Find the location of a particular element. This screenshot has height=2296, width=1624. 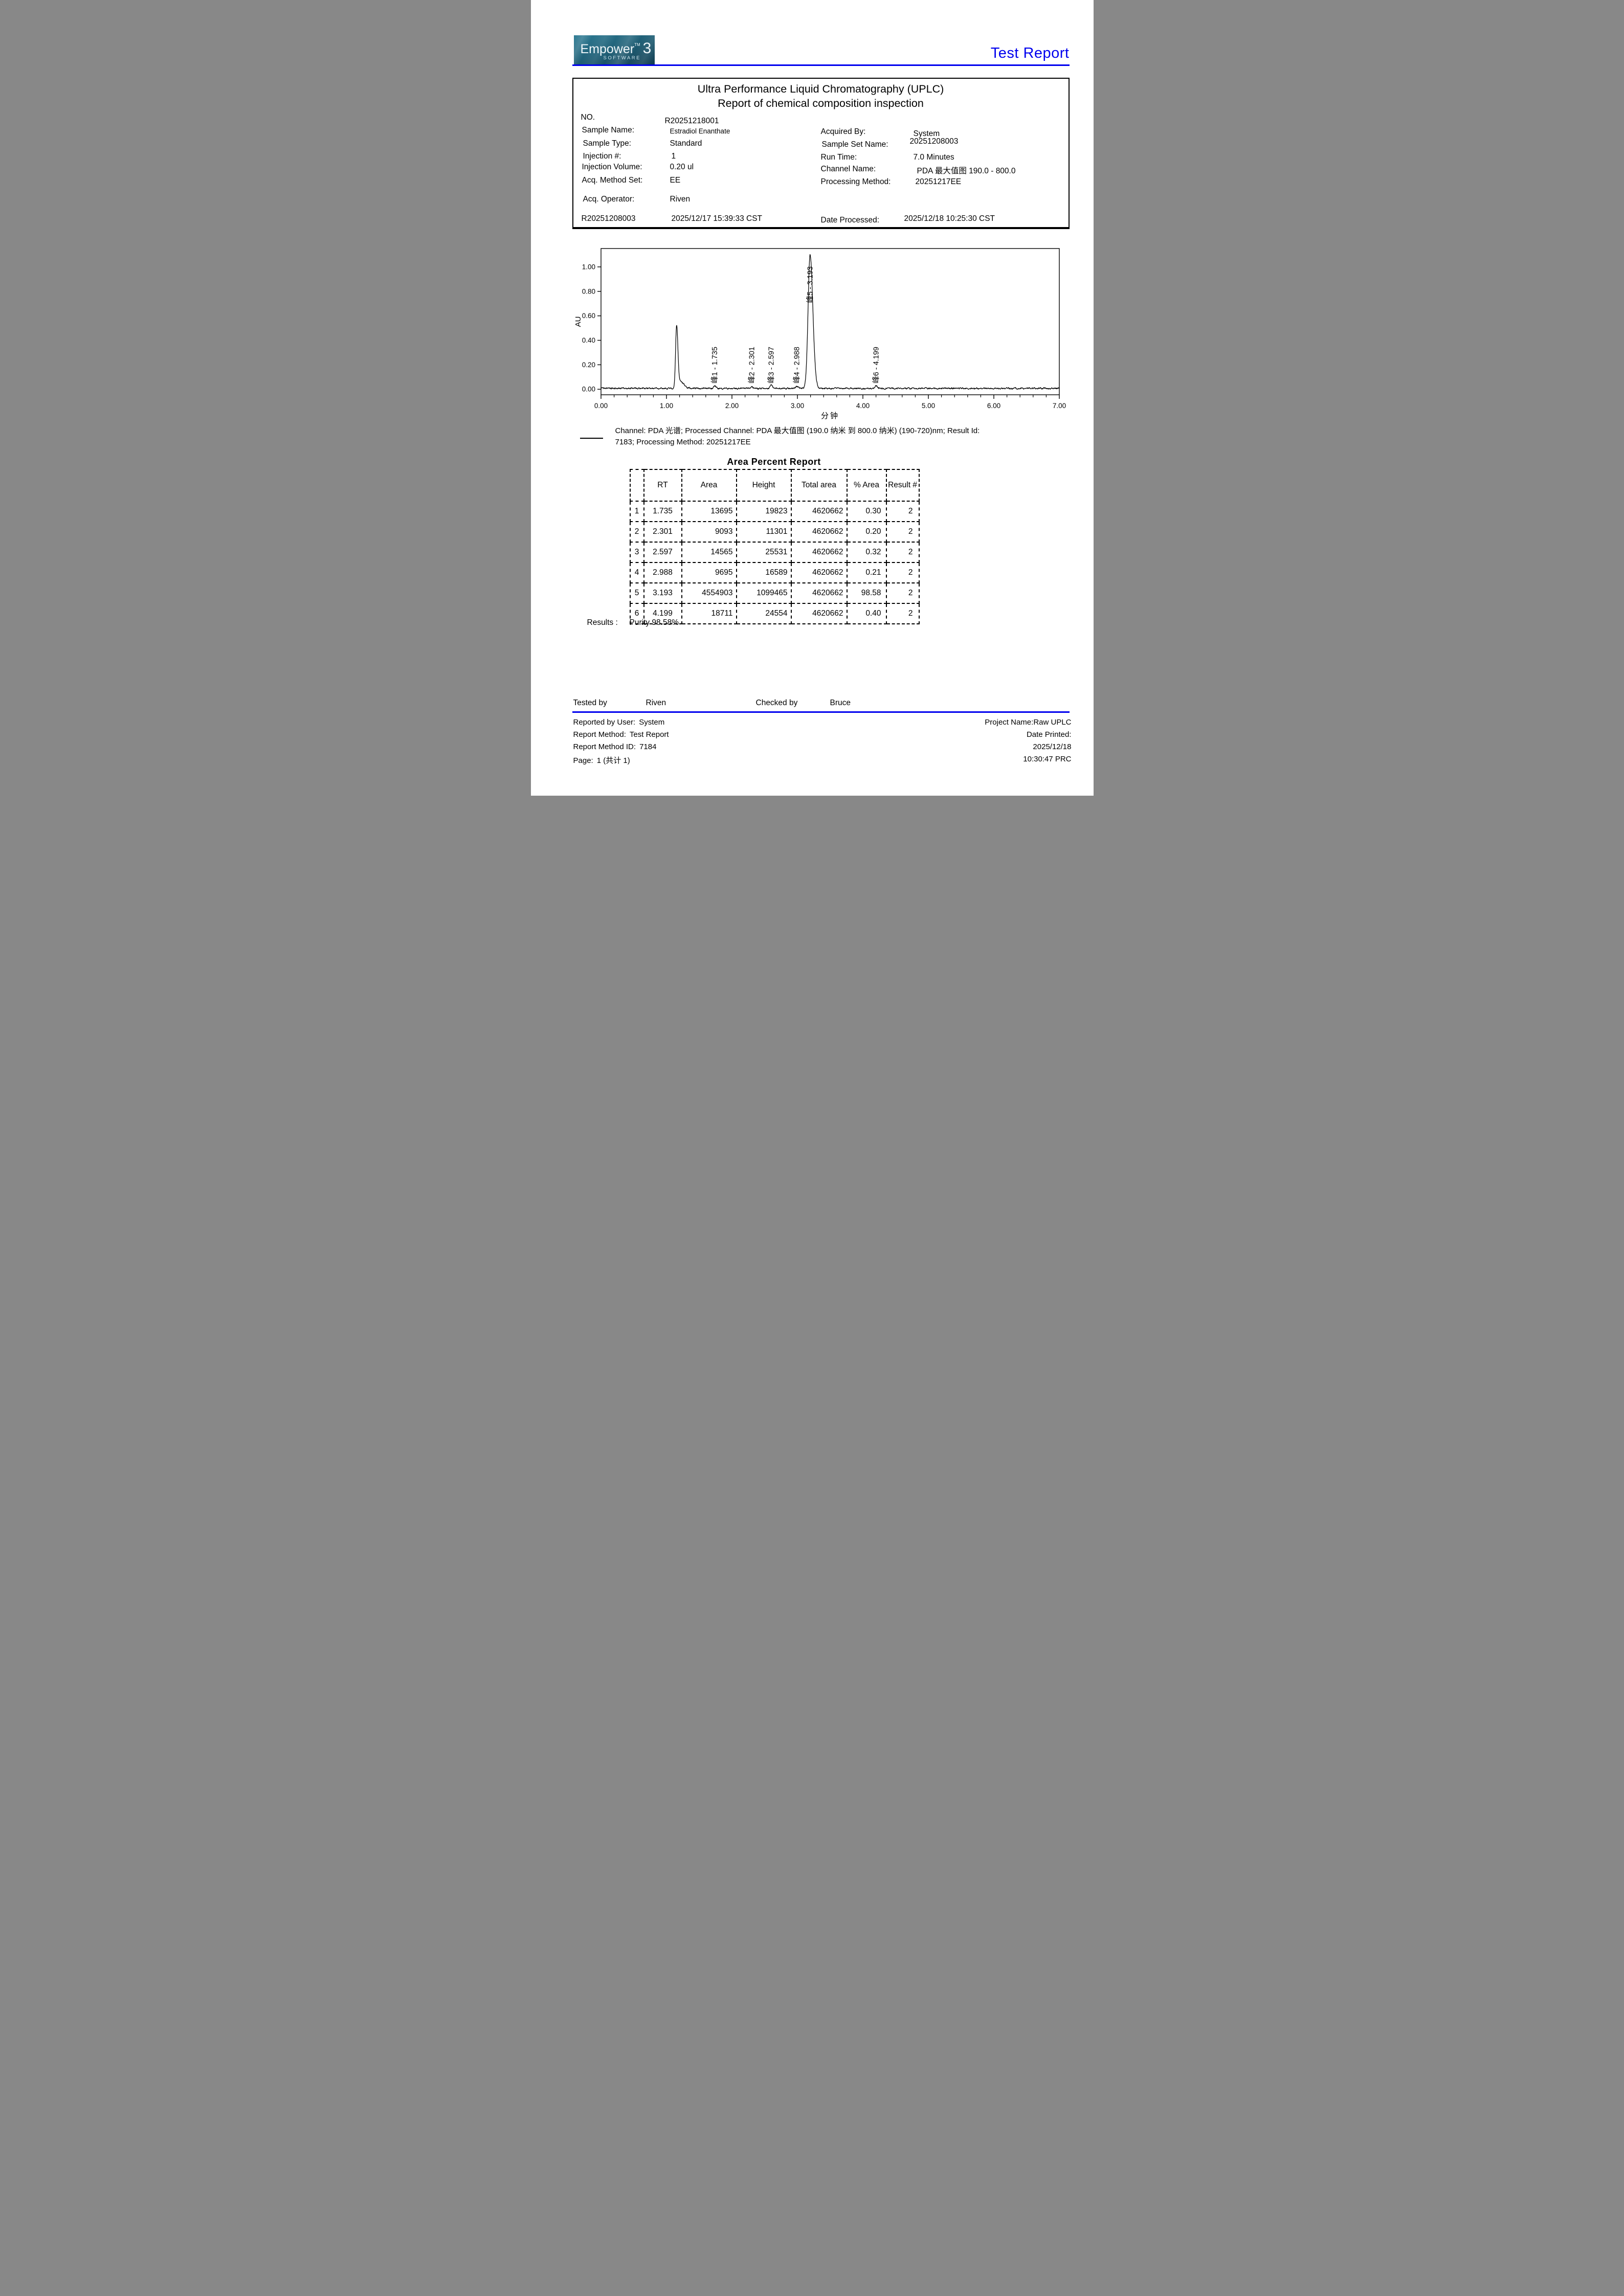

channel-legend-line2: 7183; Processing Method: 20251217EE is located at coordinates (683, 442).